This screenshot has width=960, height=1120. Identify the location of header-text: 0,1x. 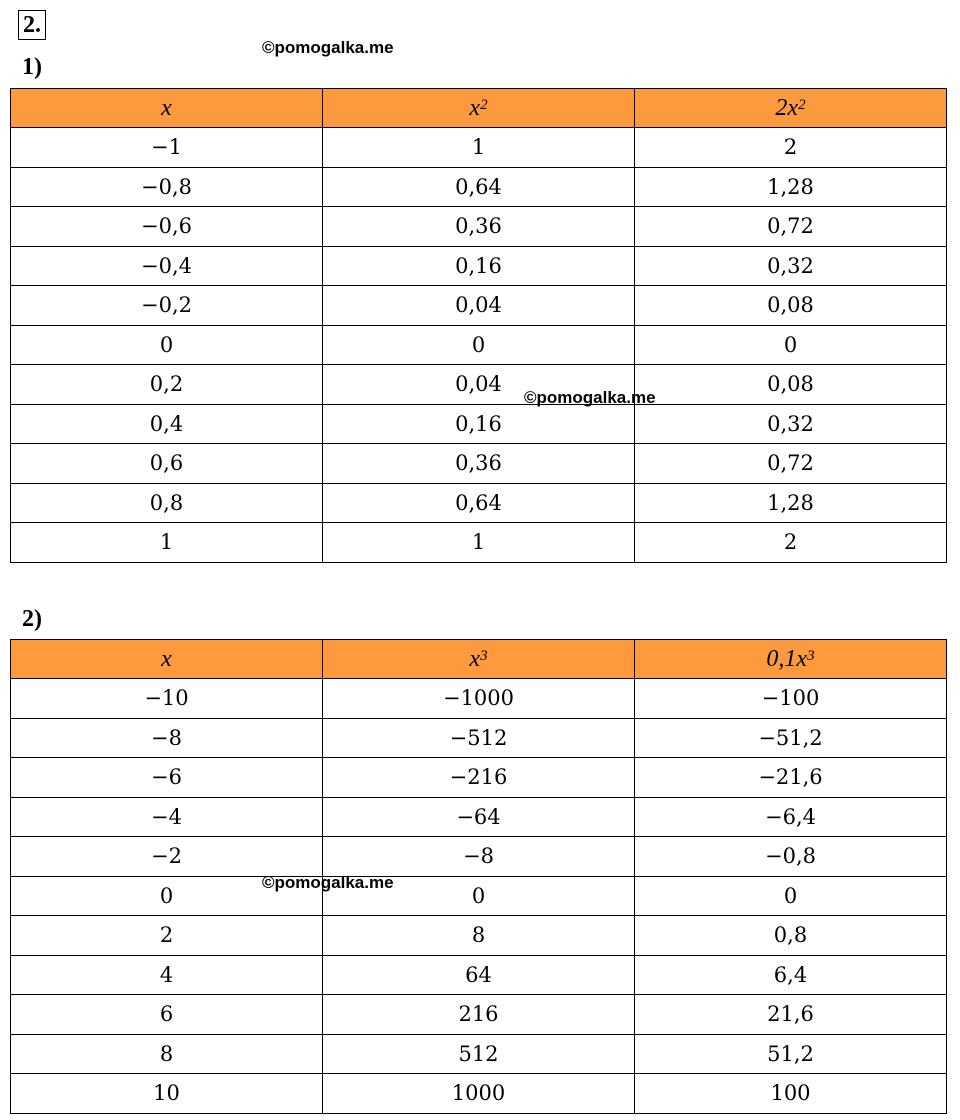
(787, 658).